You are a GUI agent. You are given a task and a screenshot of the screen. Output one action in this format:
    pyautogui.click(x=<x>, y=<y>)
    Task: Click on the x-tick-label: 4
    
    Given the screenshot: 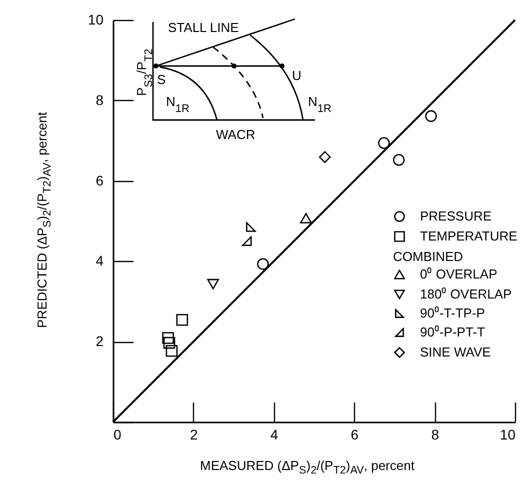 What is the action you would take?
    pyautogui.click(x=274, y=434)
    